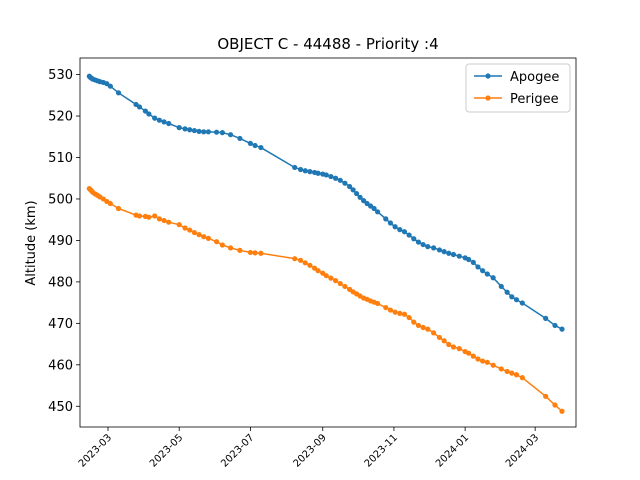 The image size is (640, 480). I want to click on y-tick-label: 510, so click(60, 158).